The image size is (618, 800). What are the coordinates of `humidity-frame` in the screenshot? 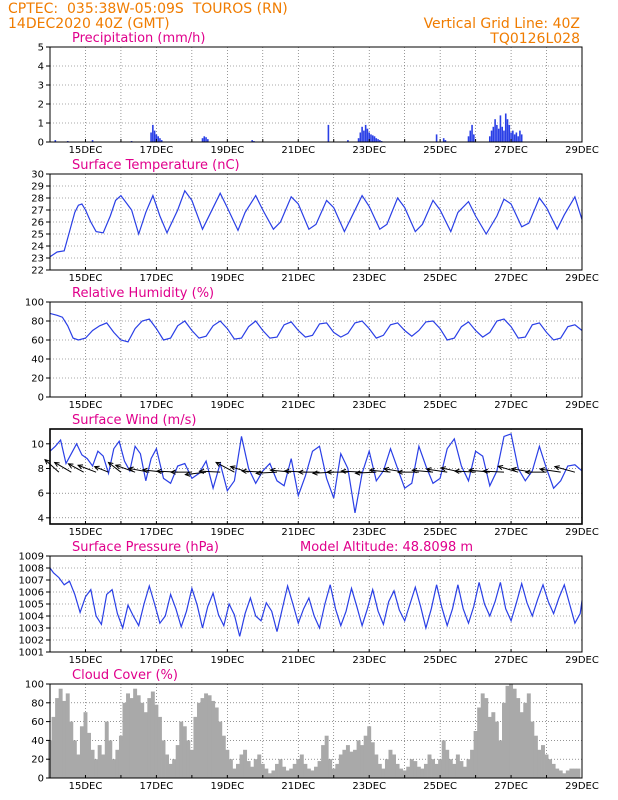 It's located at (316, 349).